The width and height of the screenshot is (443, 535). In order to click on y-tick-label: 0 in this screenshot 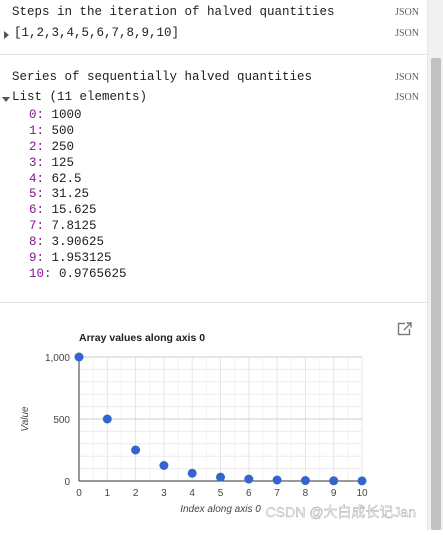, I will do `click(67, 482)`.